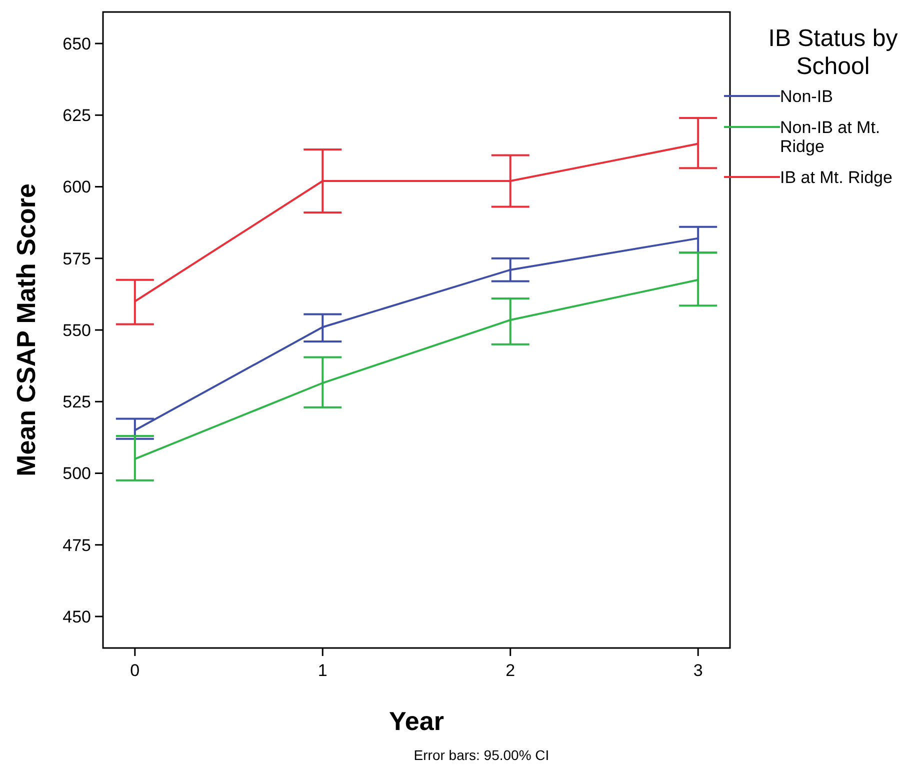 This screenshot has height=766, width=922. I want to click on y-tick-label: 600, so click(76, 187).